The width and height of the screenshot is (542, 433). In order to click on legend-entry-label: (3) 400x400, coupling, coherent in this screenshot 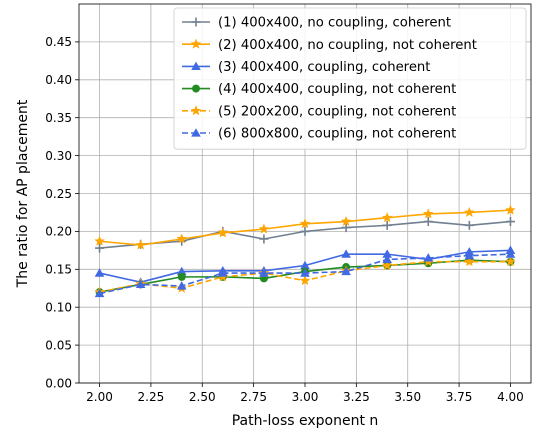, I will do `click(324, 67)`.